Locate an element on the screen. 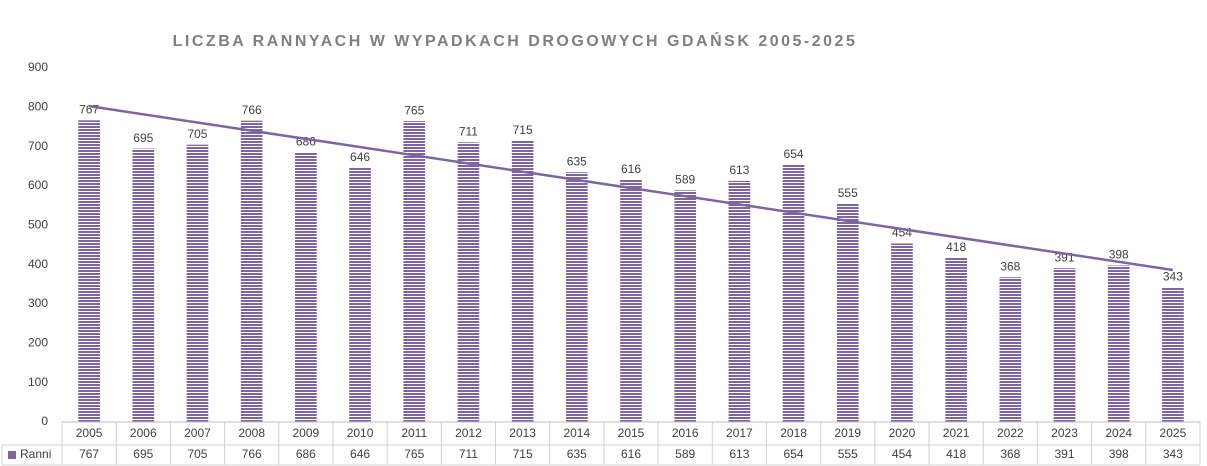 This screenshot has width=1207, height=466. data-label: 418 is located at coordinates (956, 247).